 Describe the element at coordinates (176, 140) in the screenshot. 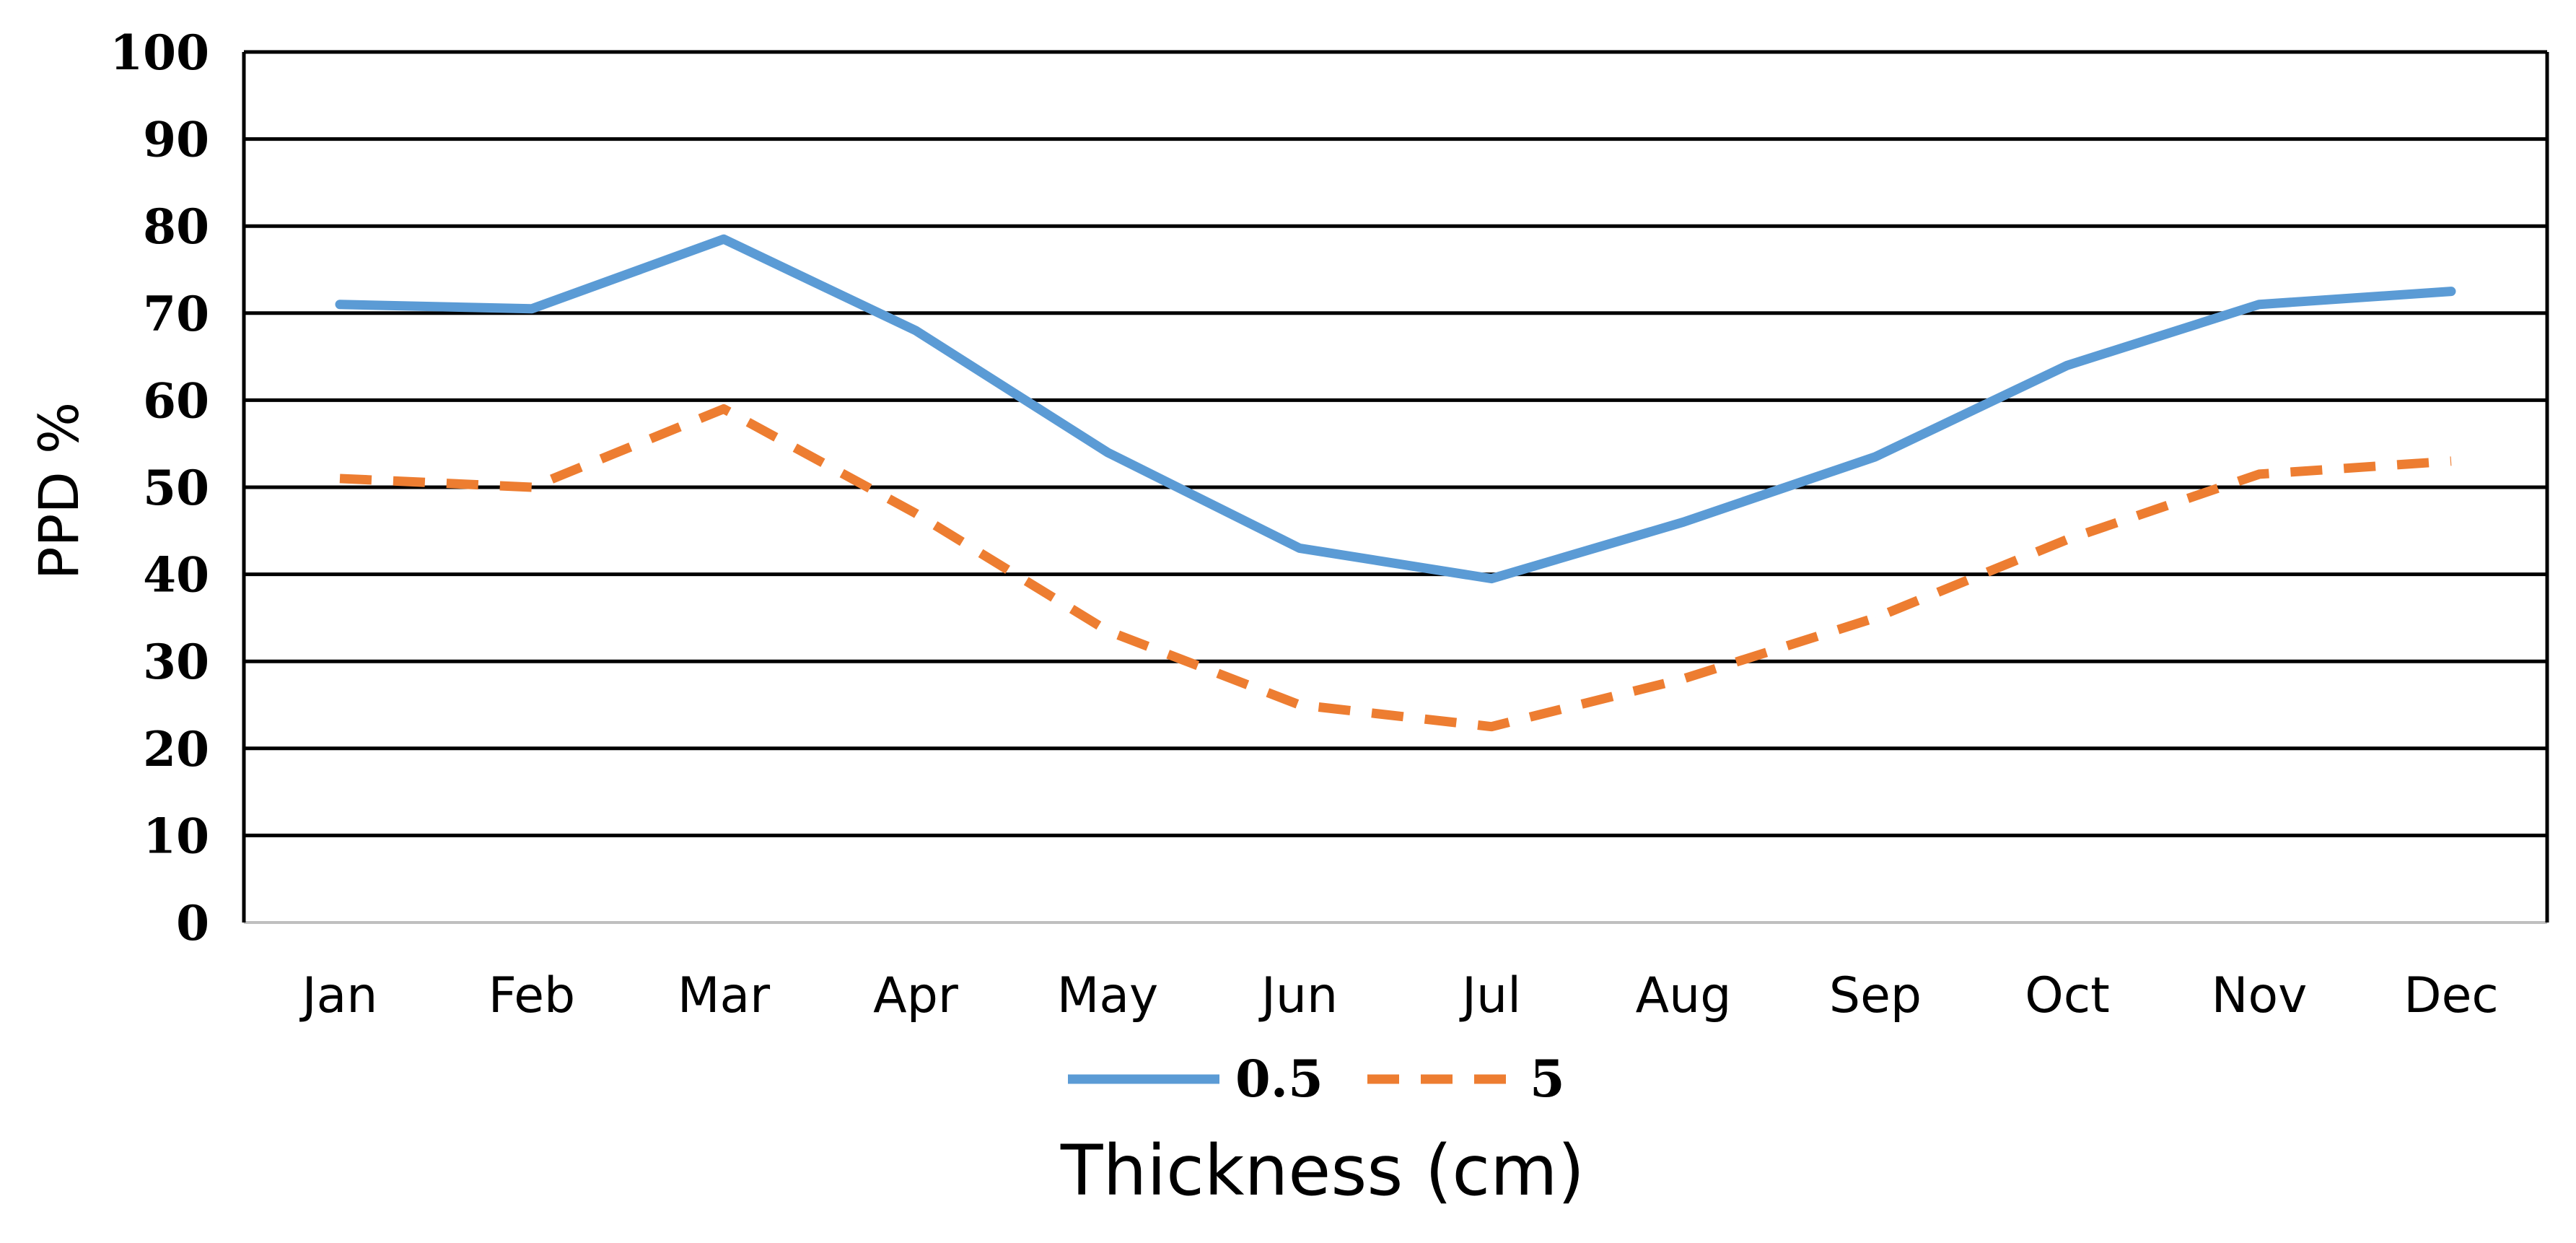

I see `y-tick-label: 90` at that location.